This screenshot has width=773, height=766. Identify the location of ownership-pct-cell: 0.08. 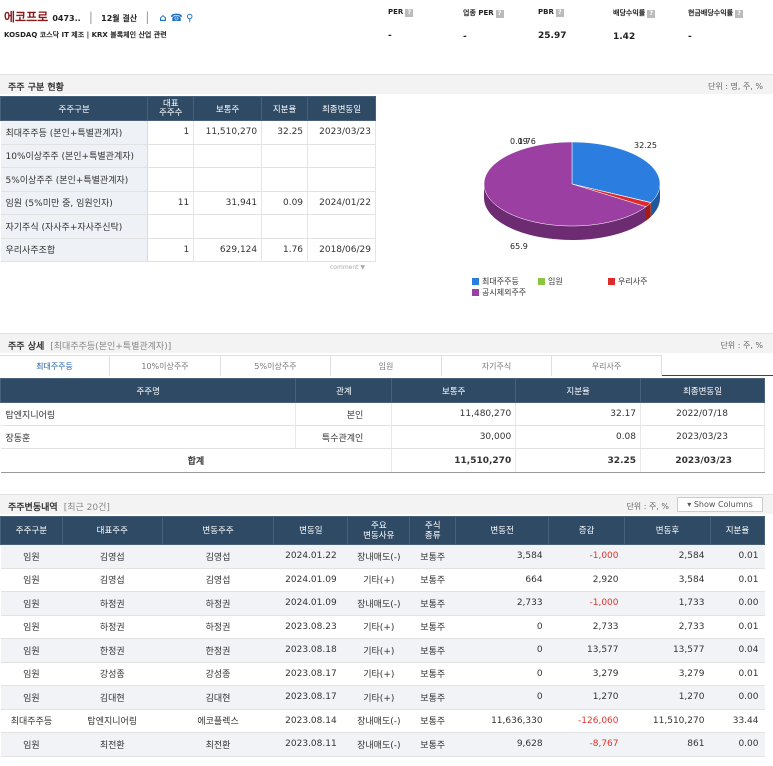
(578, 437).